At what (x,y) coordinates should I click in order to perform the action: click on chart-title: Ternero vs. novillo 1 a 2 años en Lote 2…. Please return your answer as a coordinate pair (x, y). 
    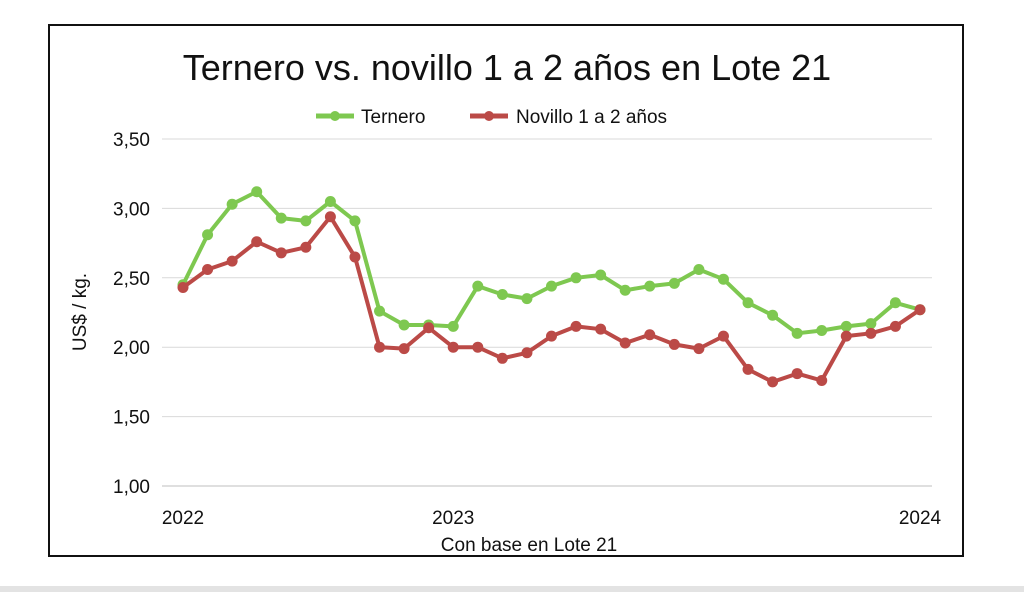
    Looking at the image, I should click on (507, 67).